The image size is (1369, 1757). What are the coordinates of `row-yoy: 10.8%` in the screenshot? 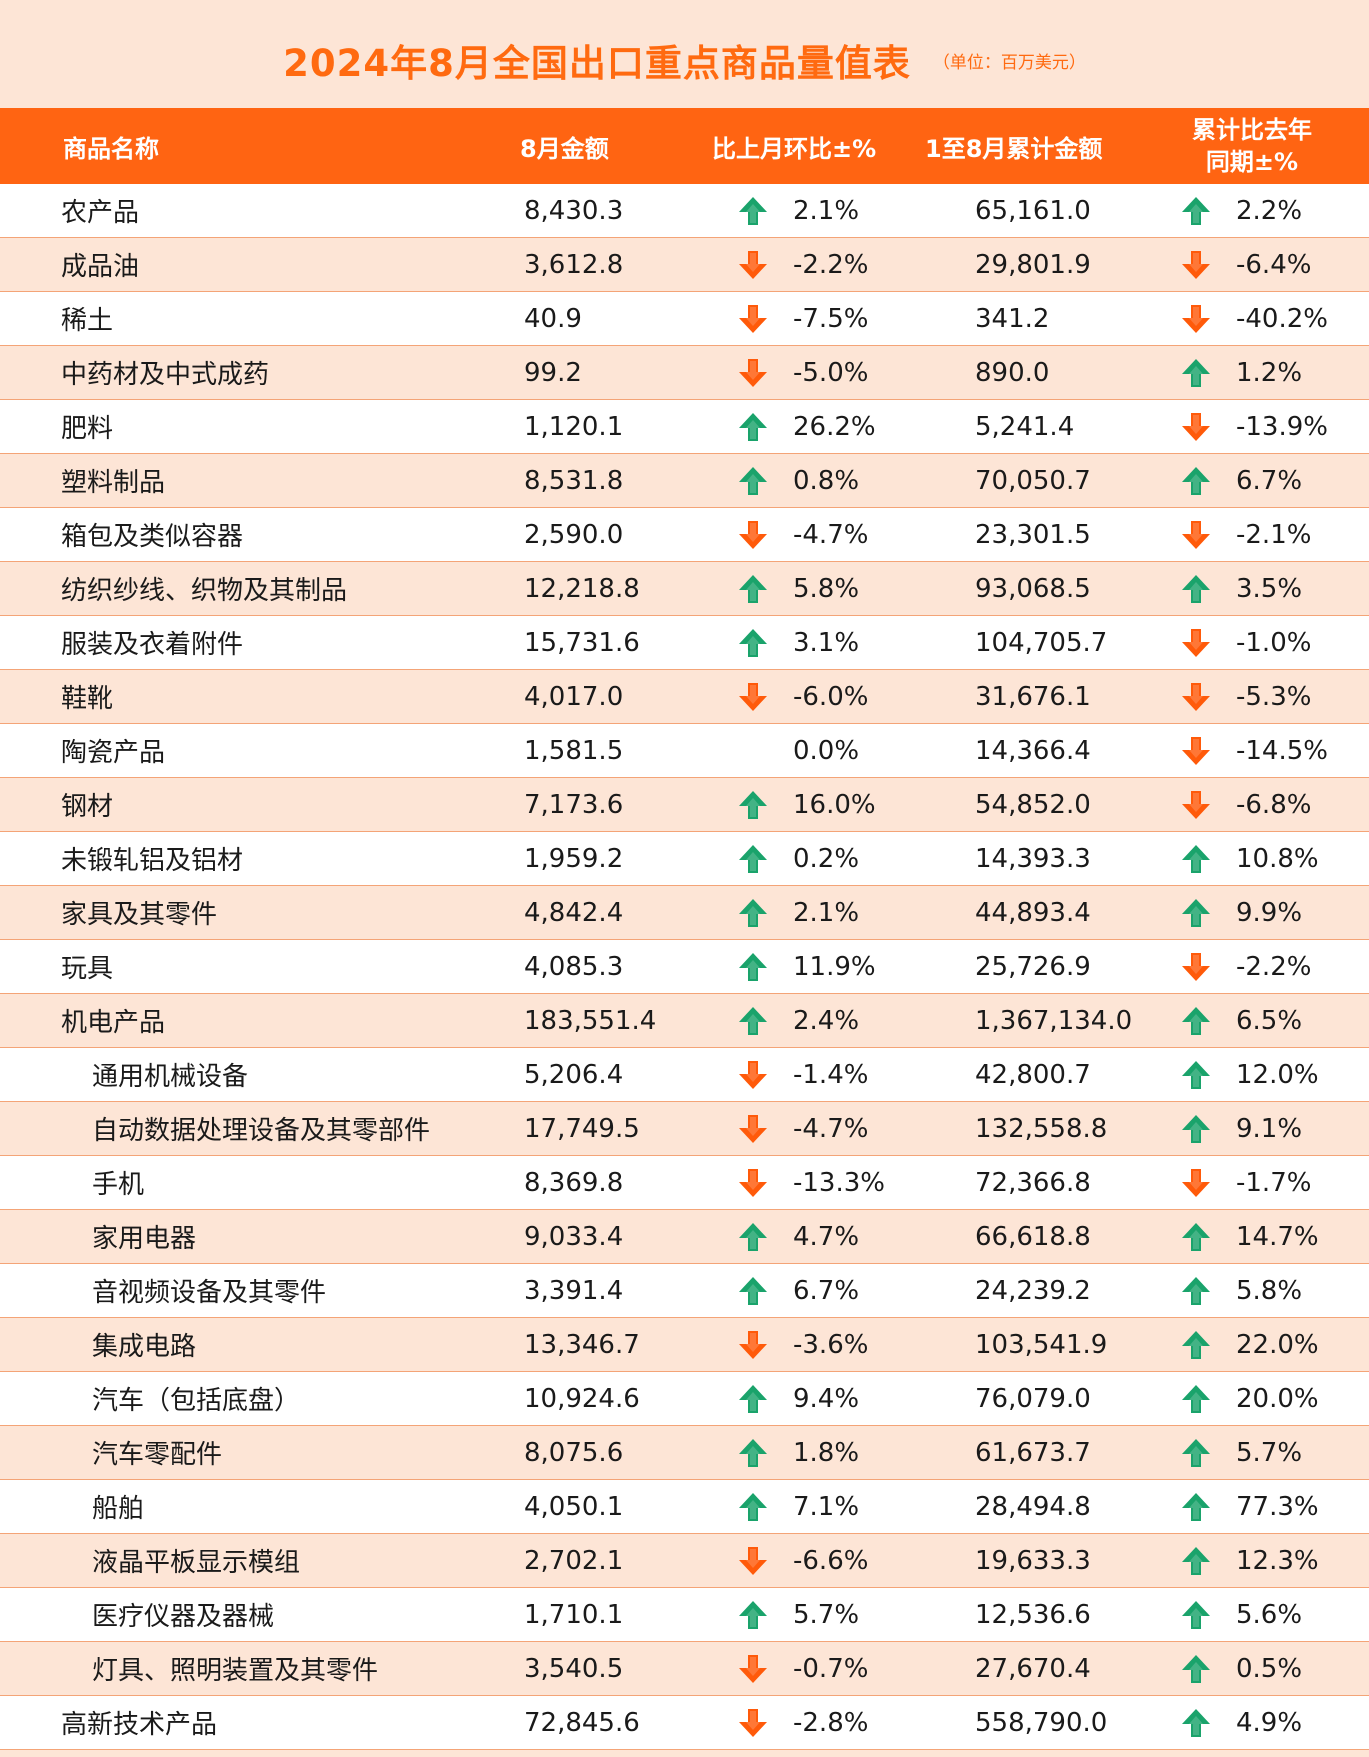 It's located at (1277, 858).